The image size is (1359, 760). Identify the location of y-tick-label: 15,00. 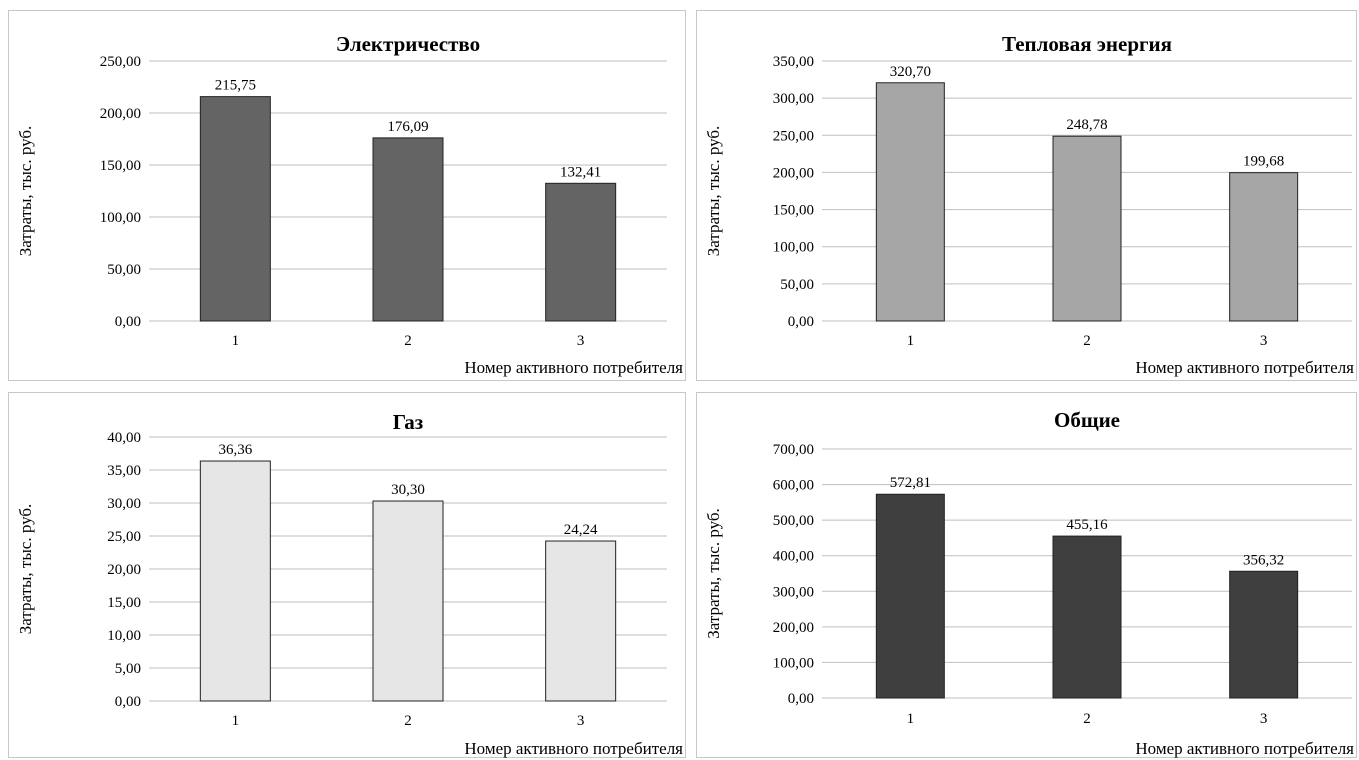
(124, 603).